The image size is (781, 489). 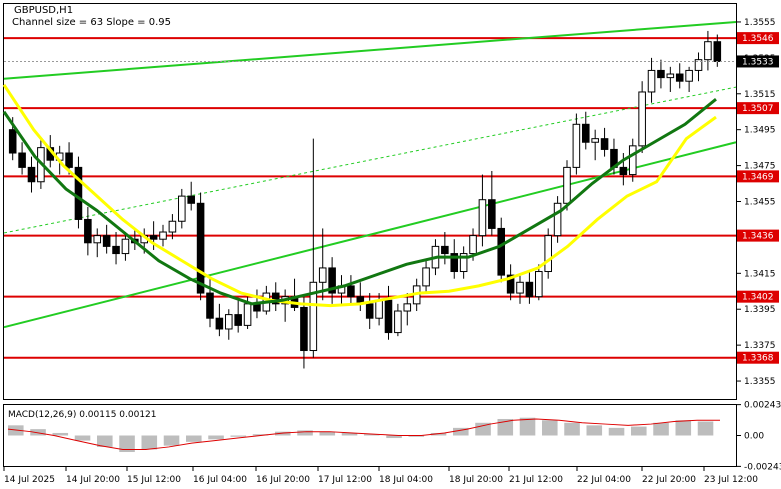 What do you see at coordinates (760, 95) in the screenshot?
I see `price-tick-label: 1.3515` at bounding box center [760, 95].